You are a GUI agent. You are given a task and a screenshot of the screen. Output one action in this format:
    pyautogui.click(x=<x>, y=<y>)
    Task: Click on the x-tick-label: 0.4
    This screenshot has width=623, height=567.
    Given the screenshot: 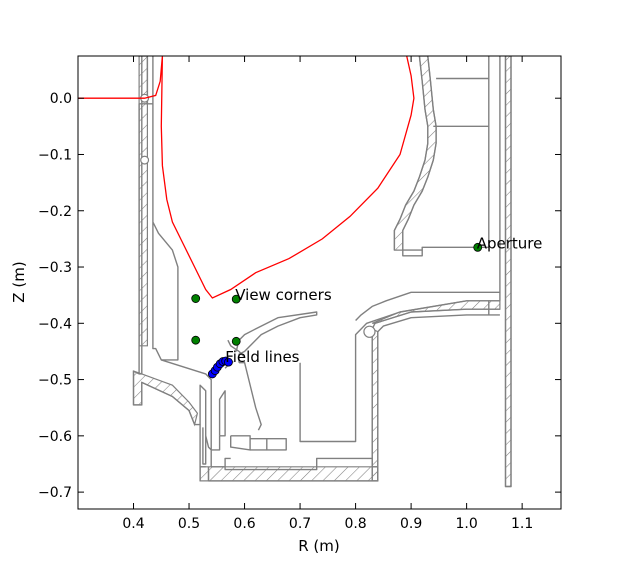 What is the action you would take?
    pyautogui.click(x=133, y=524)
    